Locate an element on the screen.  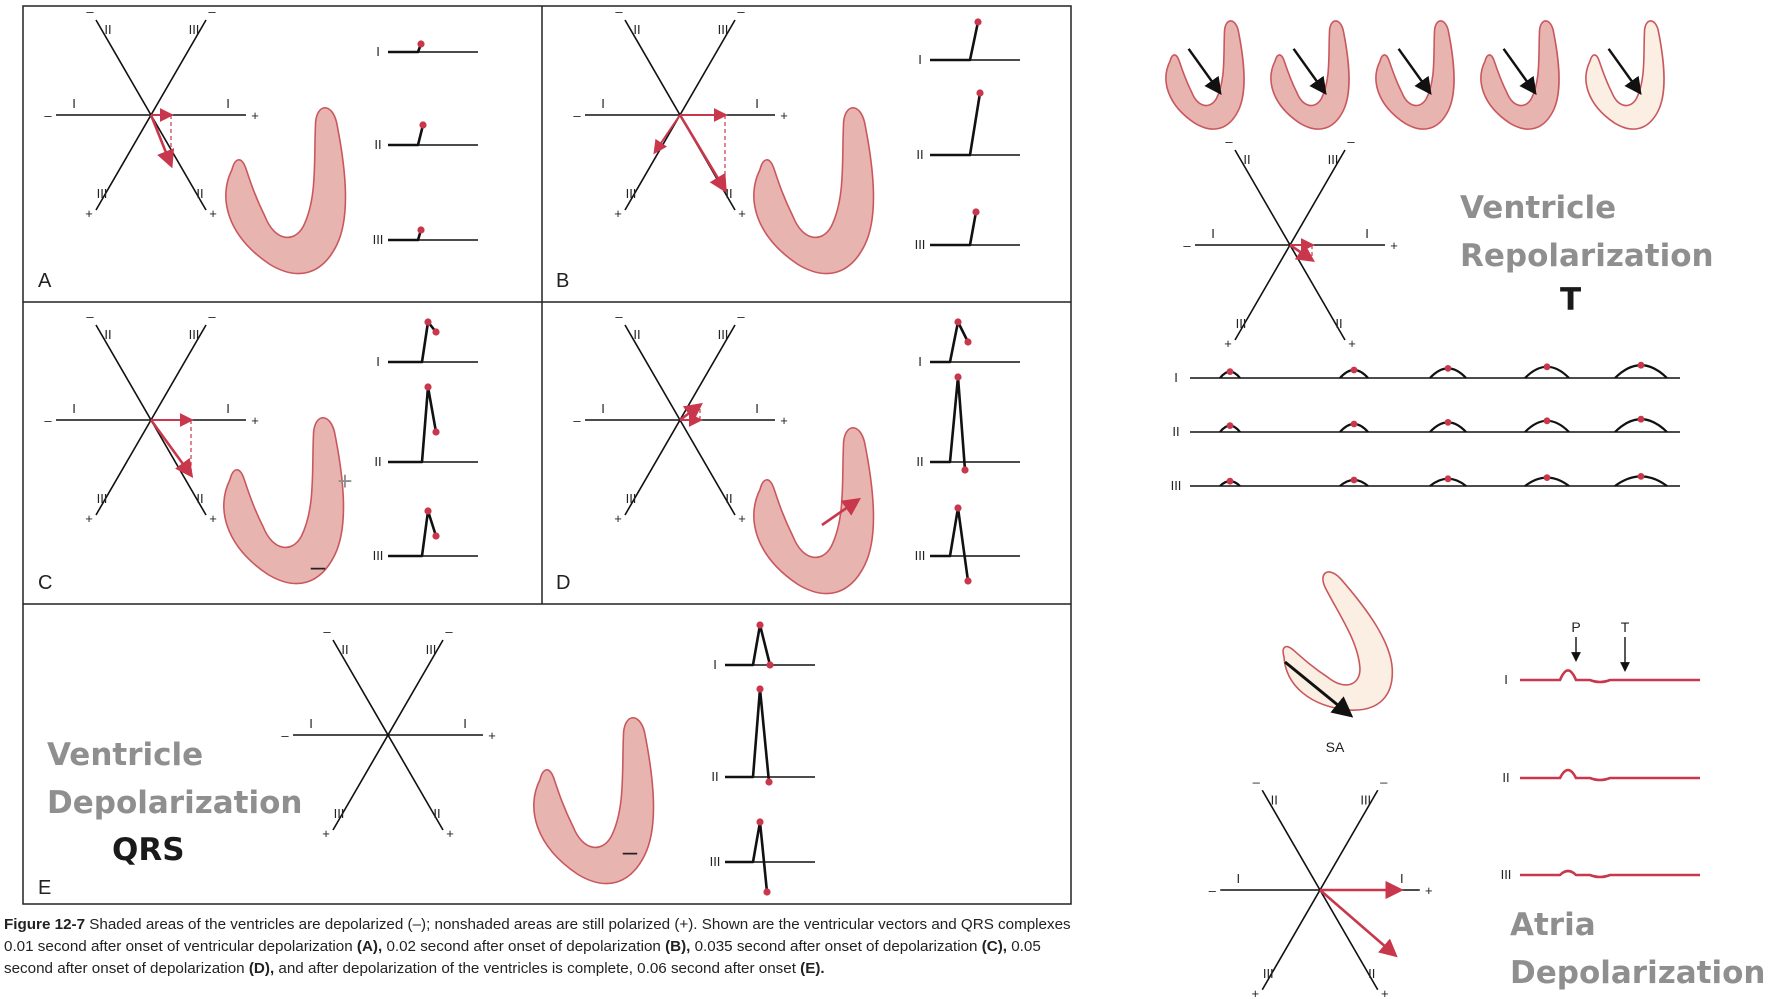
atria-vector is located at coordinates (1319, 689).